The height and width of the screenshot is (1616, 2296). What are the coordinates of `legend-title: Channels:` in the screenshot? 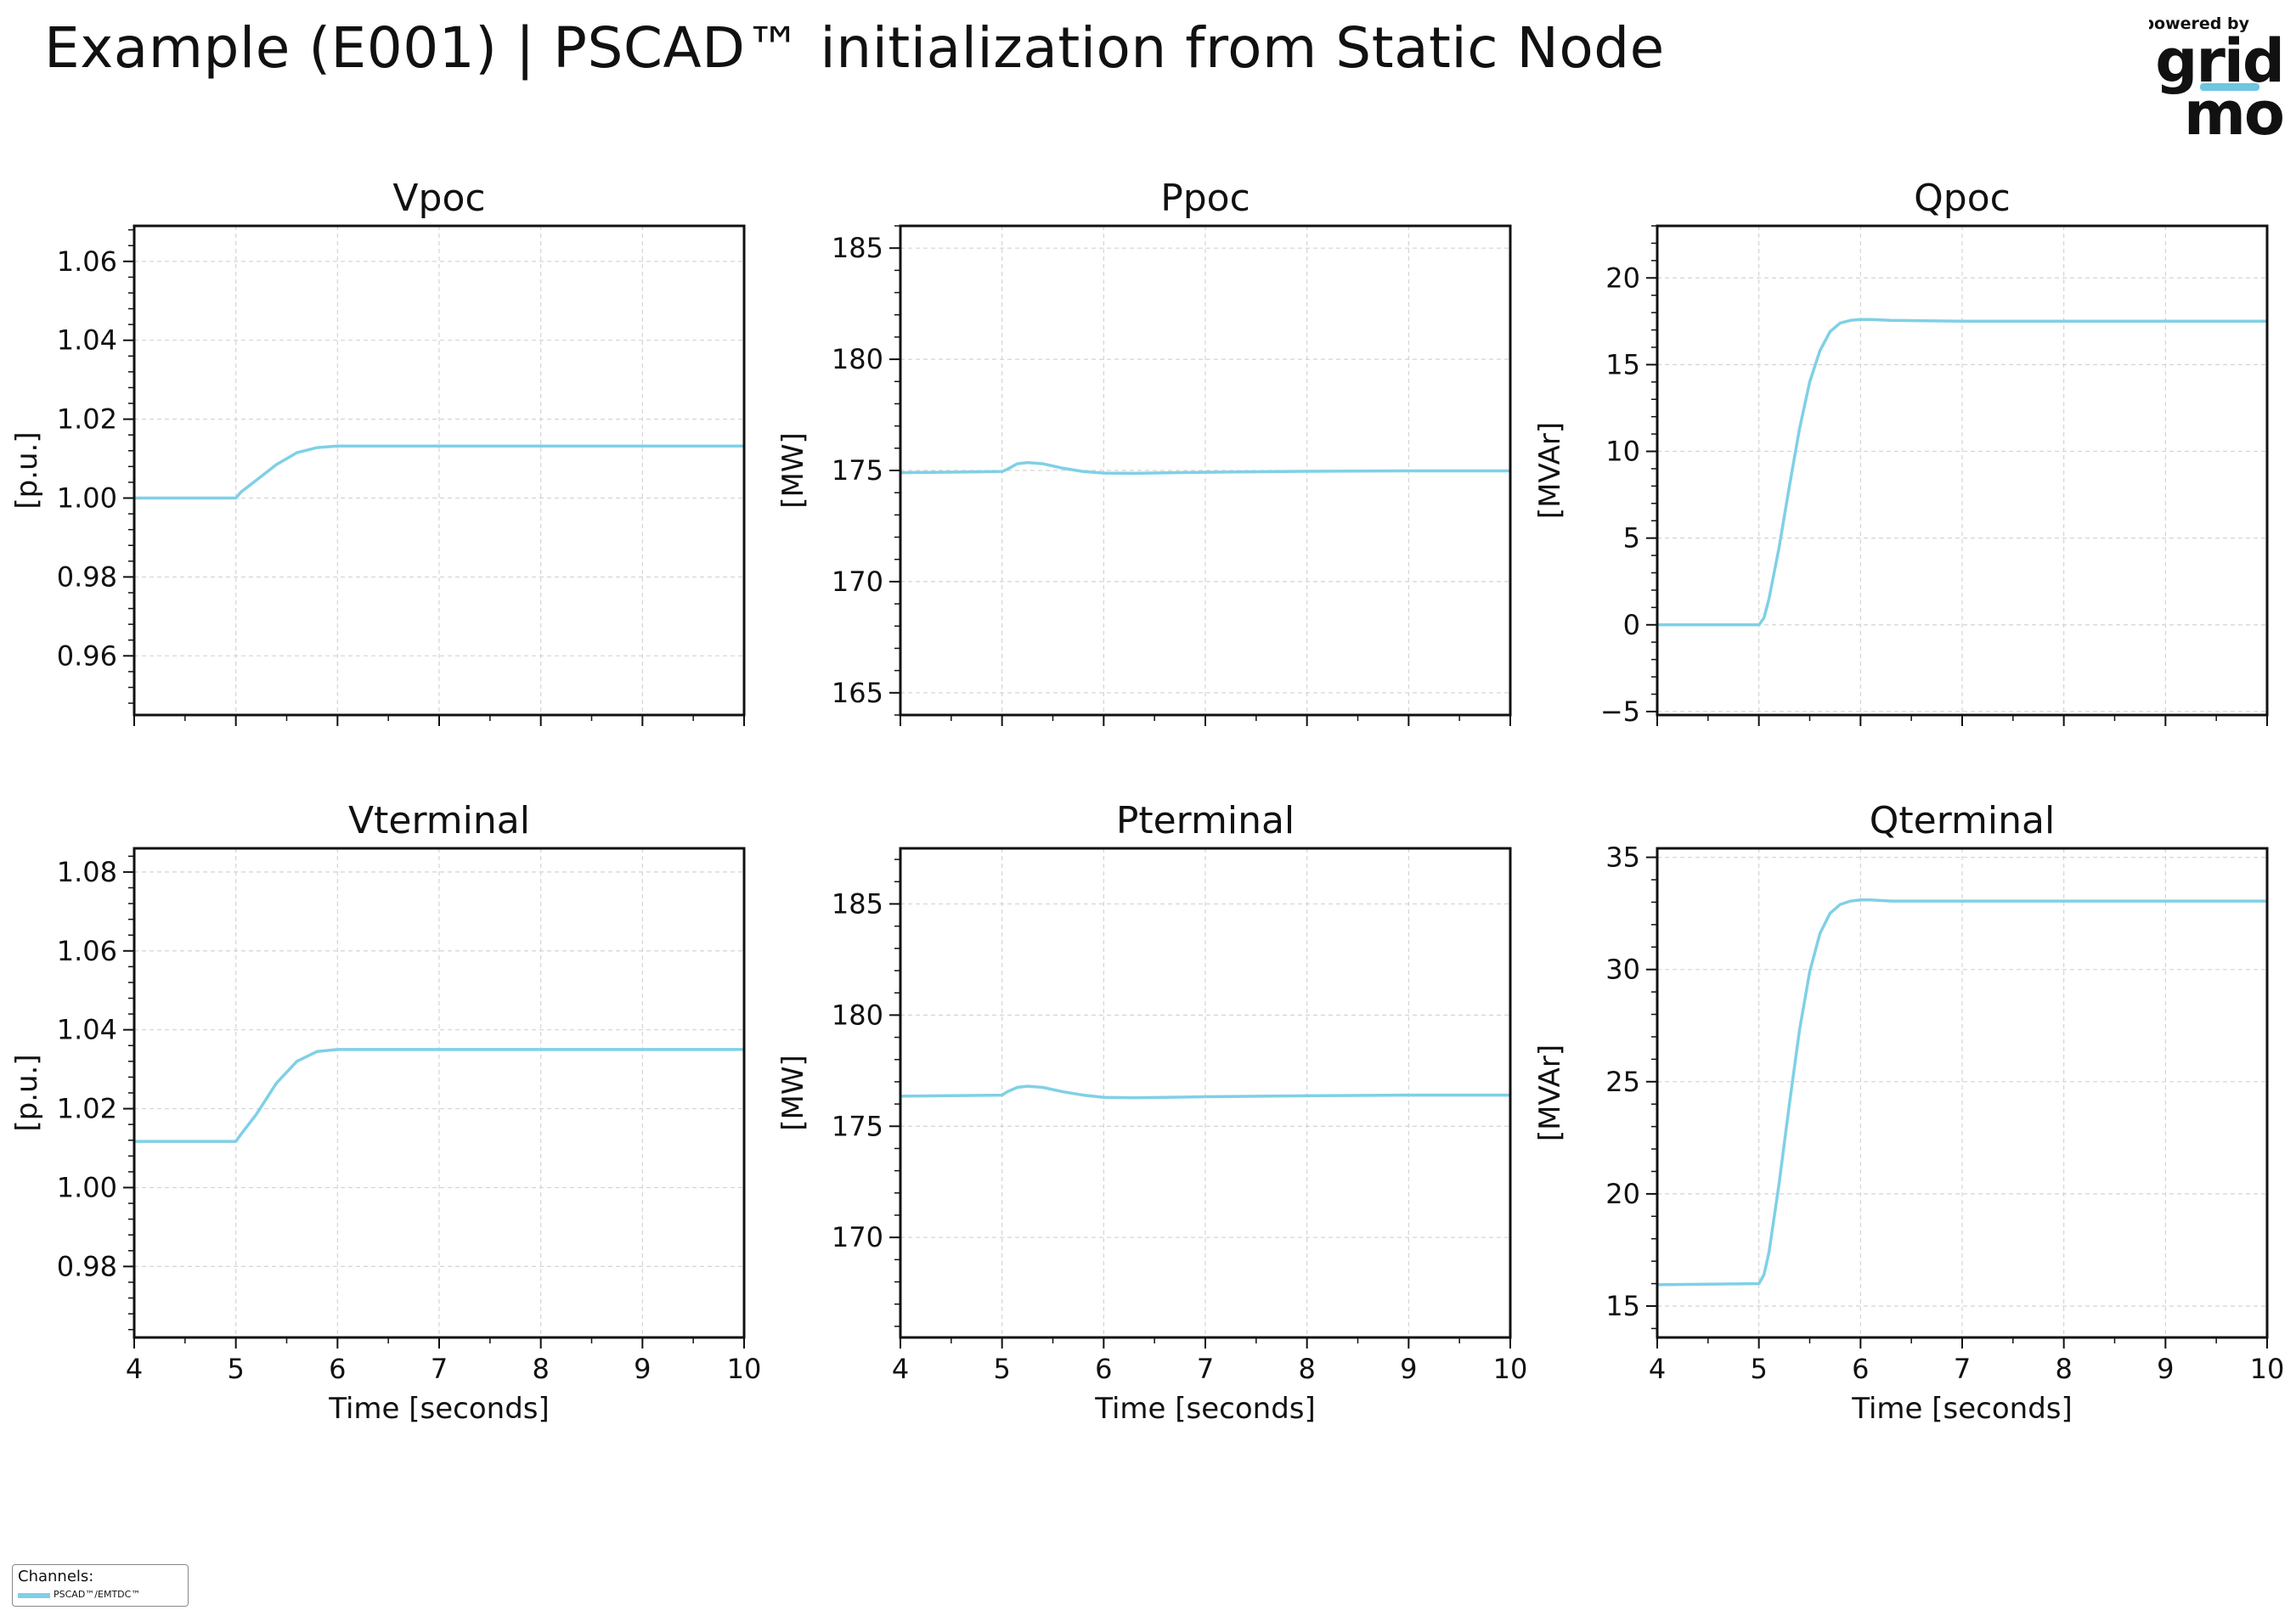 It's located at (56, 1576).